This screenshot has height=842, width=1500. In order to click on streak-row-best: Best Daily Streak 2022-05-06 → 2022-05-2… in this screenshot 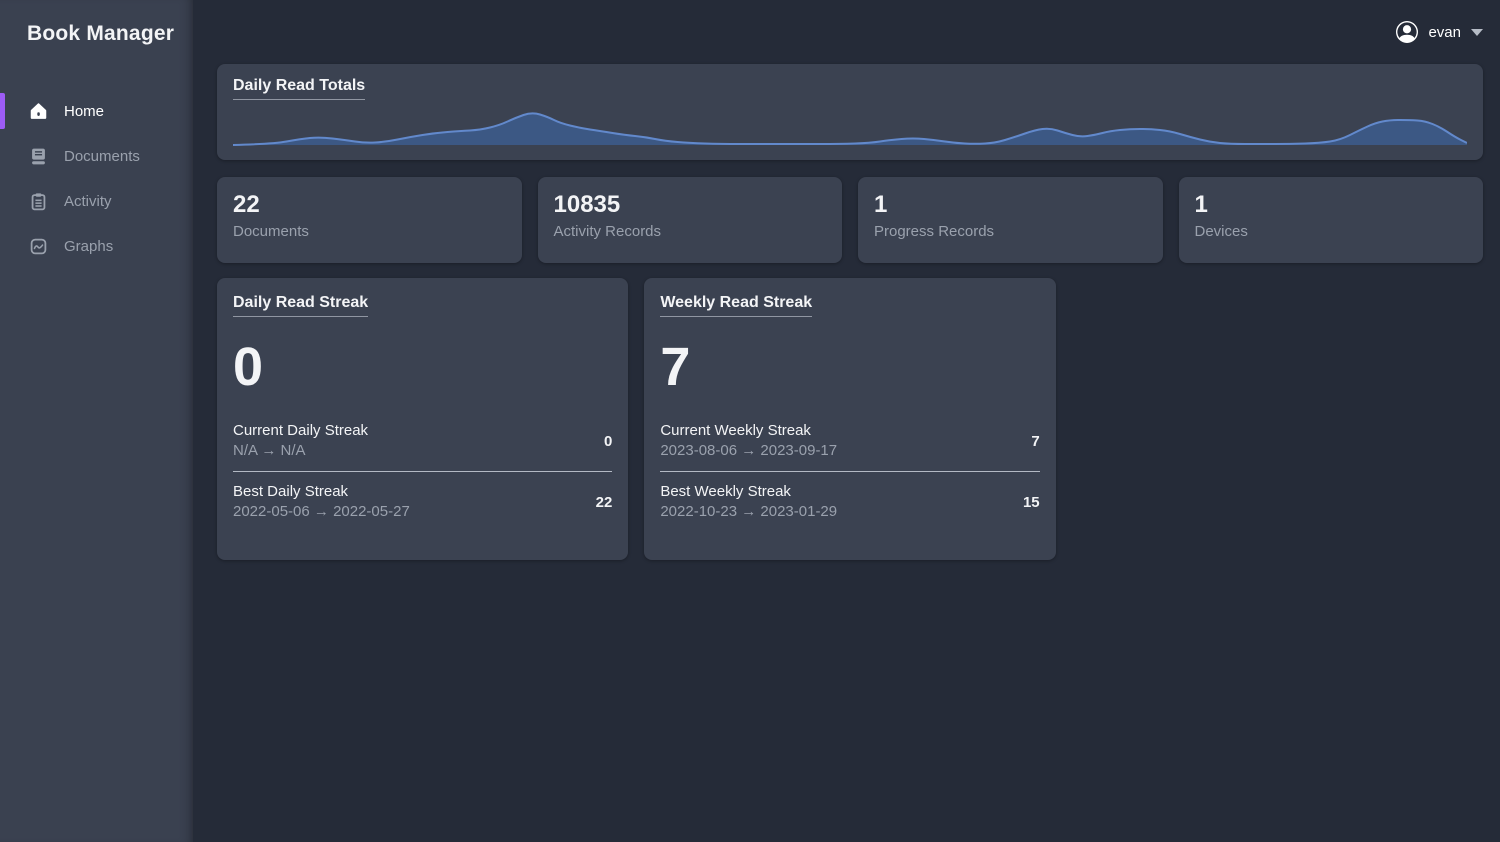, I will do `click(422, 502)`.